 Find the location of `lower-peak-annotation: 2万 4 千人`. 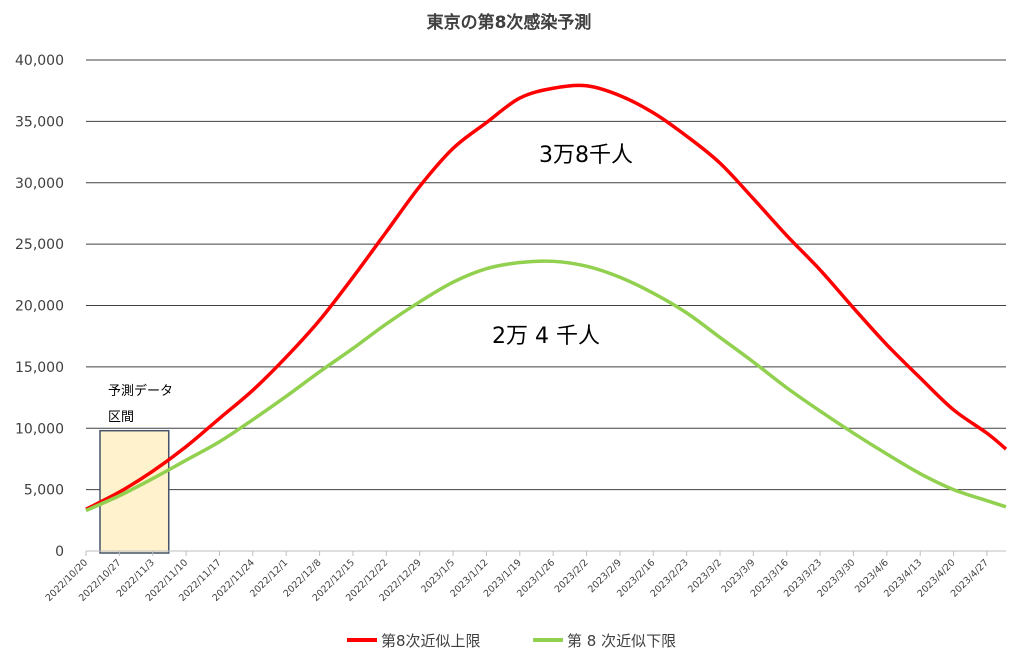

lower-peak-annotation: 2万 4 千人 is located at coordinates (546, 336).